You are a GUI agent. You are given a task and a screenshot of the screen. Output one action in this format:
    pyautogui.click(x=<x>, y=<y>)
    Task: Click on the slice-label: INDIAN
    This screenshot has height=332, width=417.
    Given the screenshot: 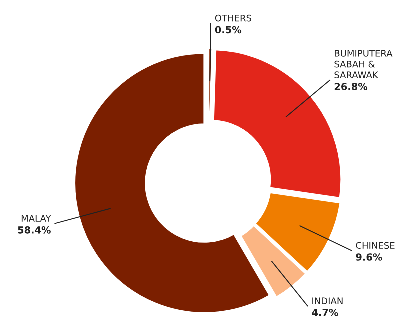 What is the action you would take?
    pyautogui.click(x=327, y=301)
    